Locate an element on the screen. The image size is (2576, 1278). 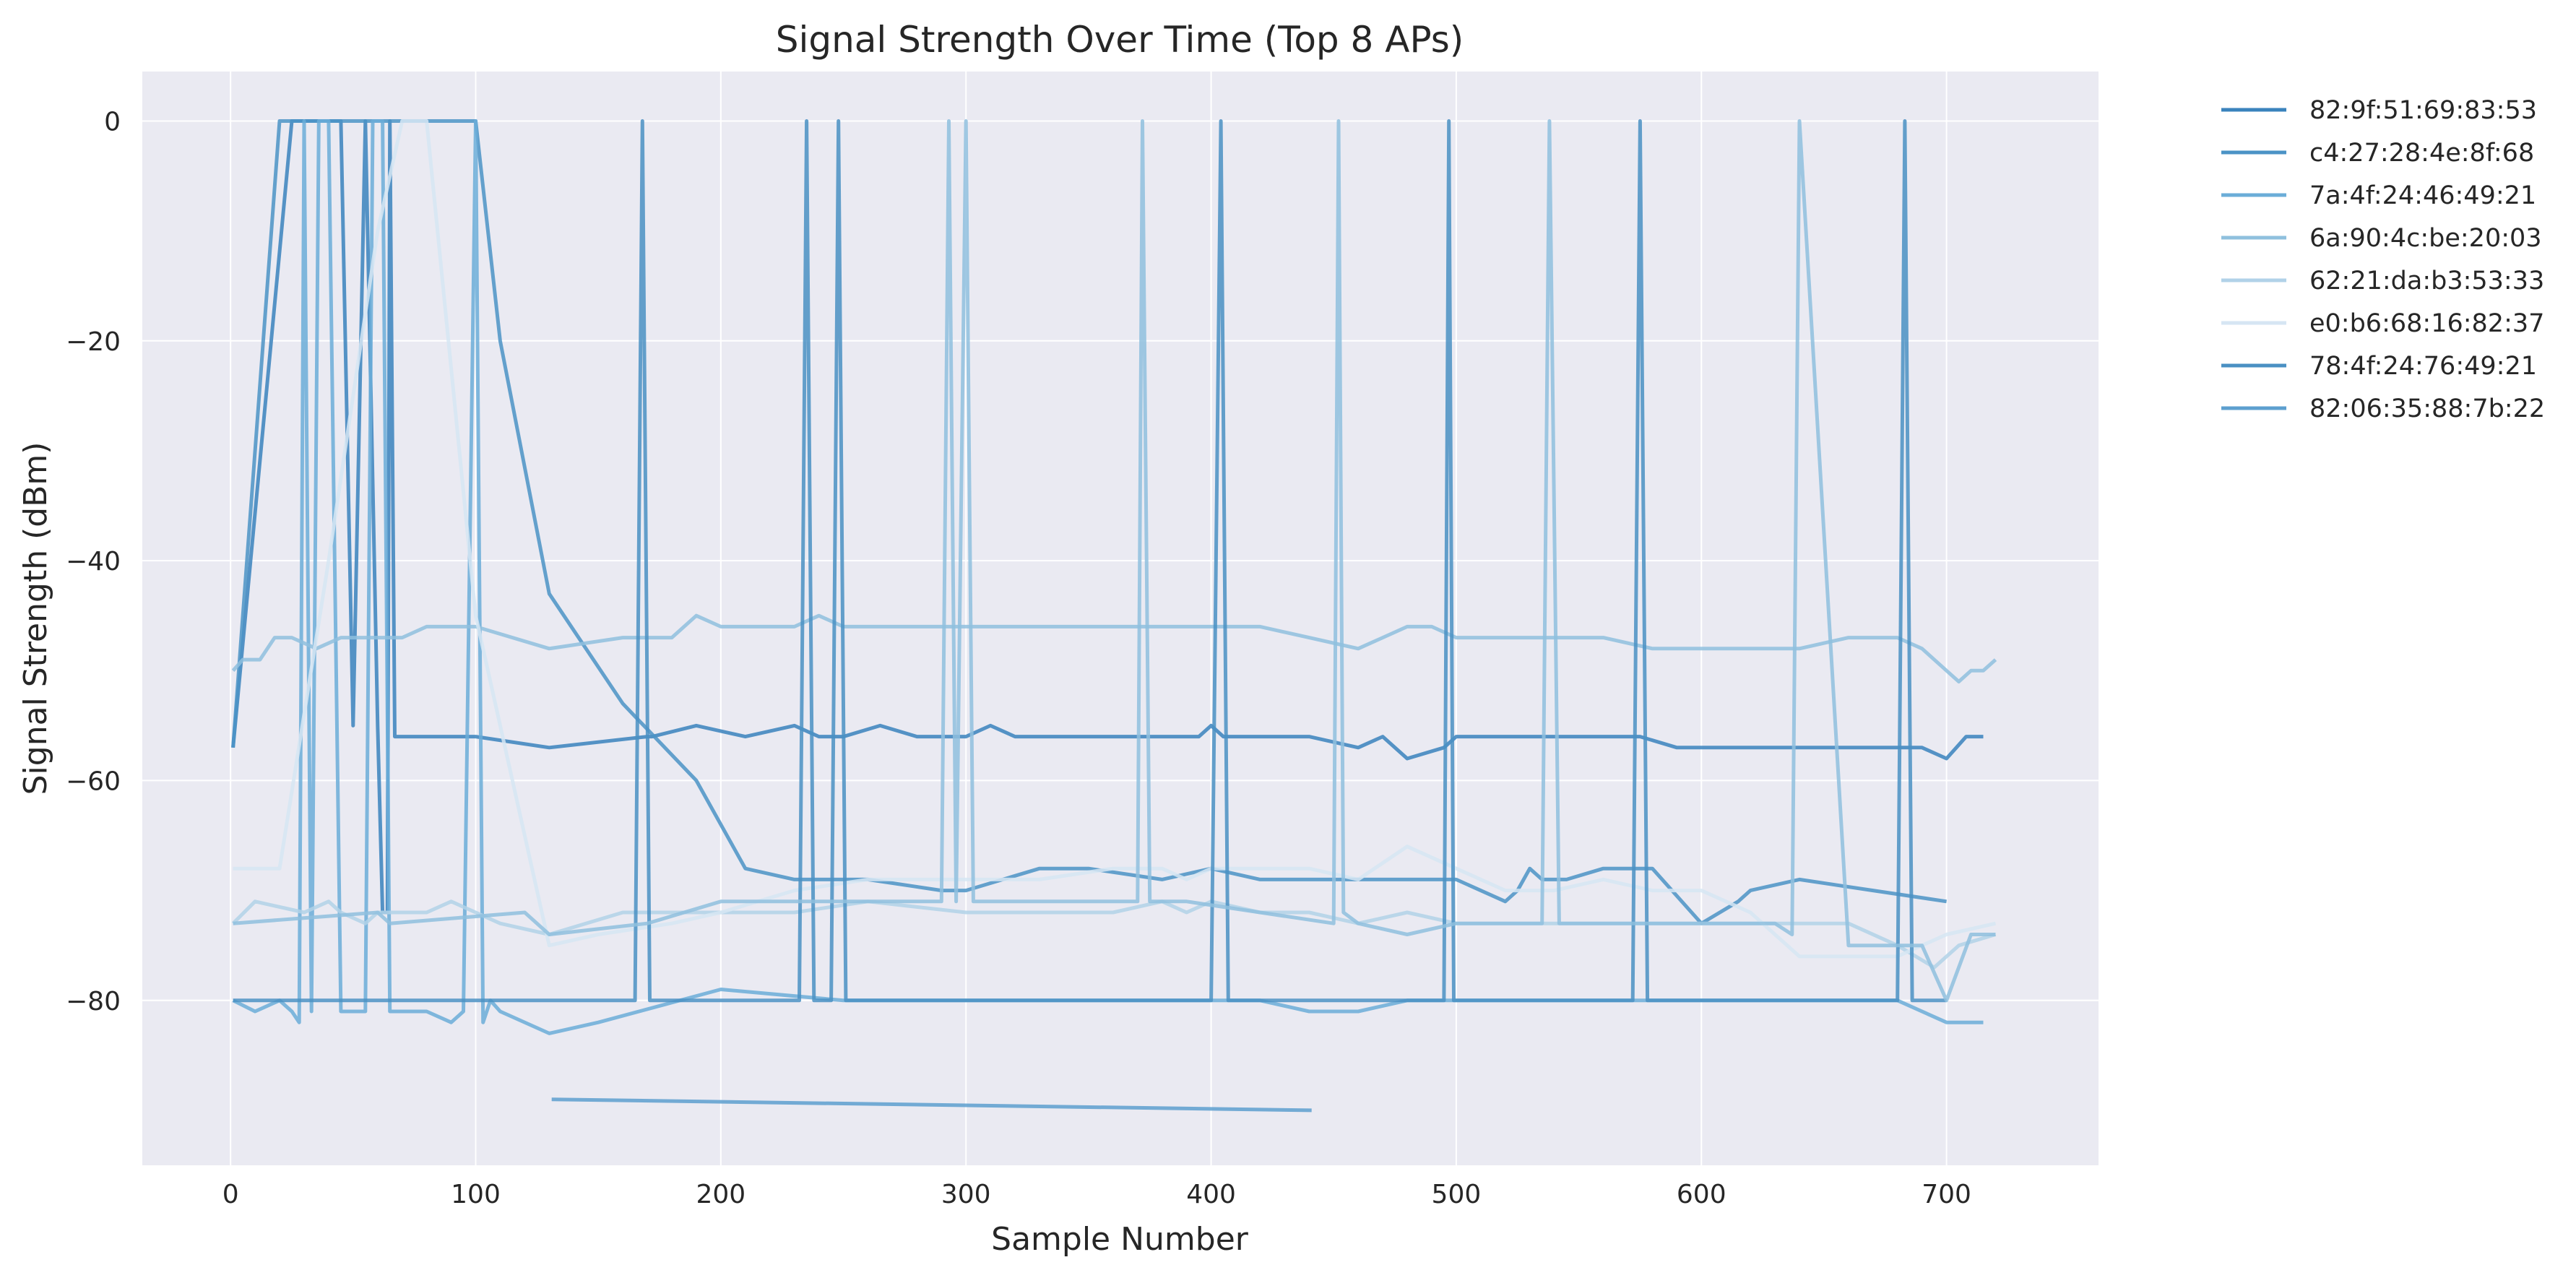
y-tick-label: −60 is located at coordinates (93, 781).